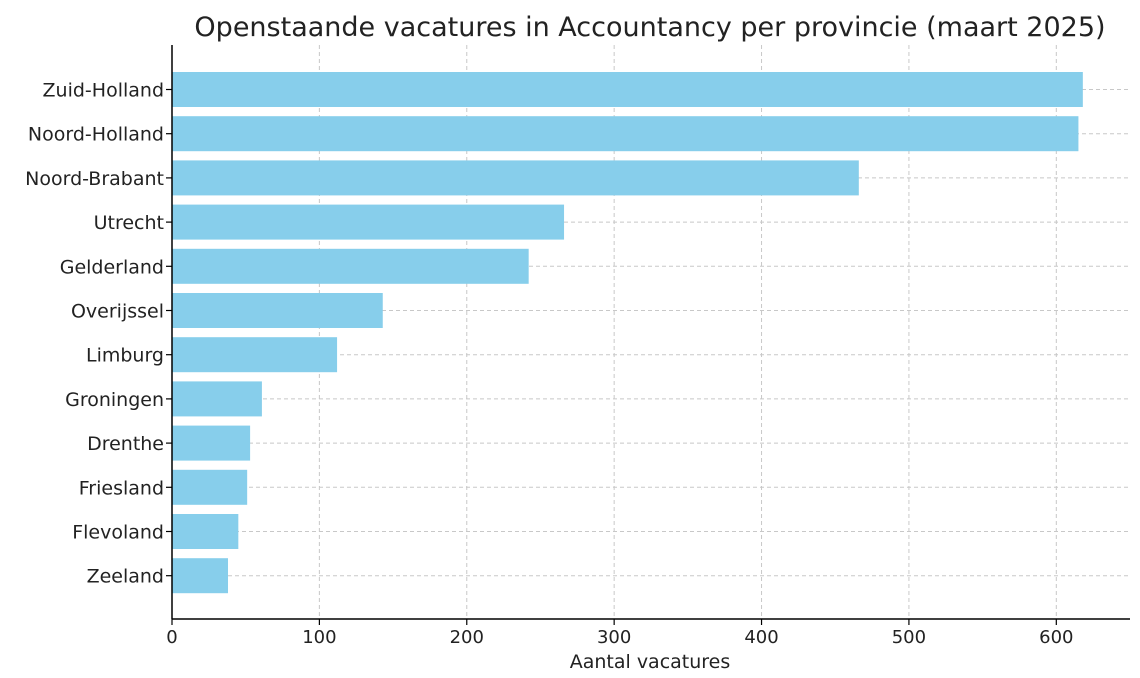 This screenshot has height=678, width=1140. What do you see at coordinates (118, 533) in the screenshot?
I see `category-label: Flevoland` at bounding box center [118, 533].